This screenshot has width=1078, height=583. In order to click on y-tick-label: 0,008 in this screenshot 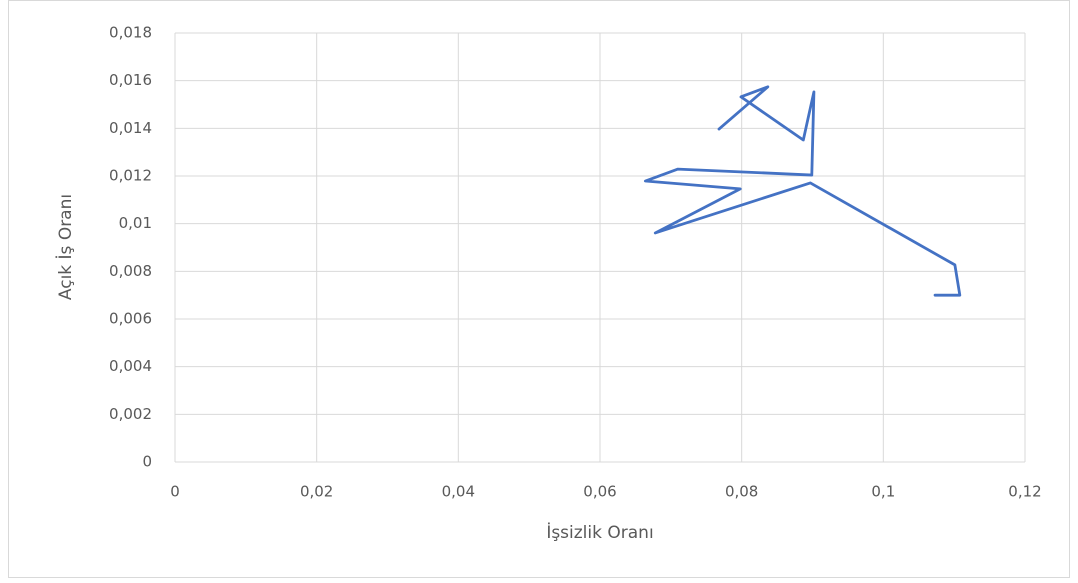, I will do `click(130, 271)`.